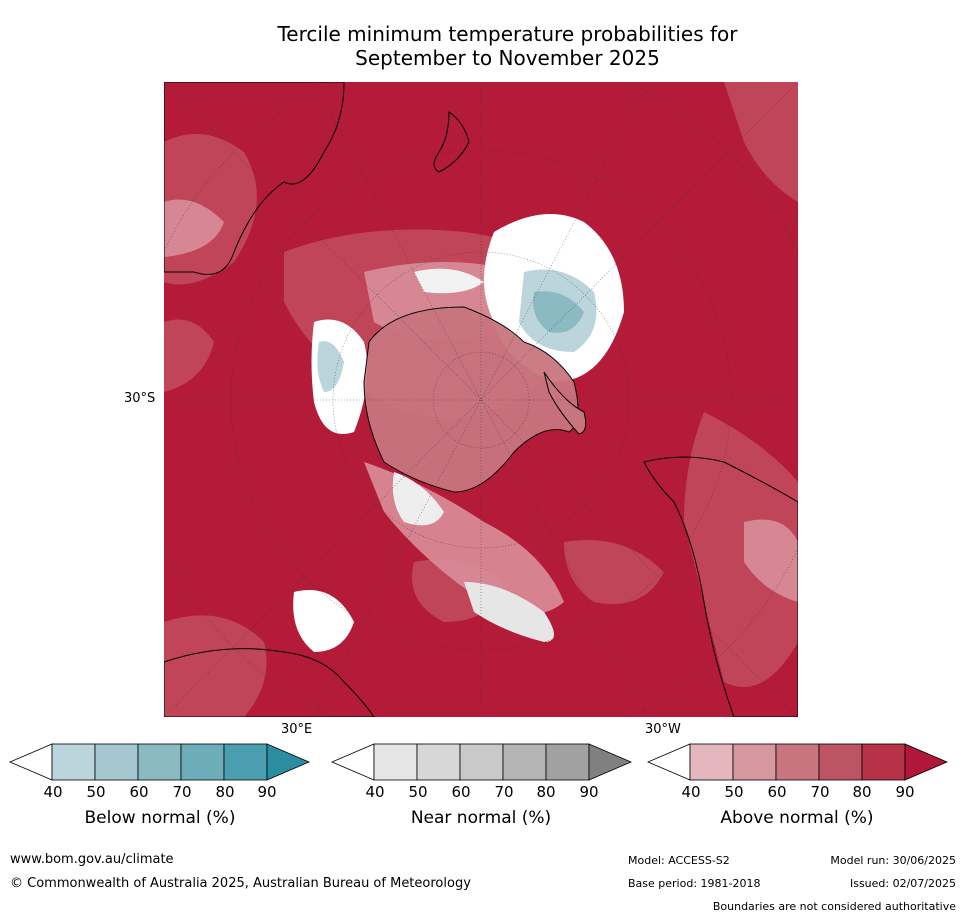 The image size is (965, 919). Describe the element at coordinates (140, 398) in the screenshot. I see `lat-label-30s: 30°S` at that location.